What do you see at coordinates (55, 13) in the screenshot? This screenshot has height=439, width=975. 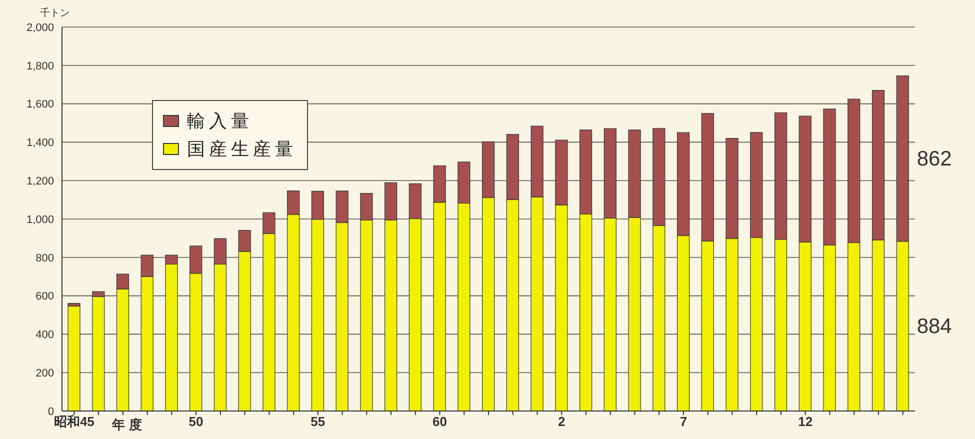 I see `y-axis-title: 千トン` at bounding box center [55, 13].